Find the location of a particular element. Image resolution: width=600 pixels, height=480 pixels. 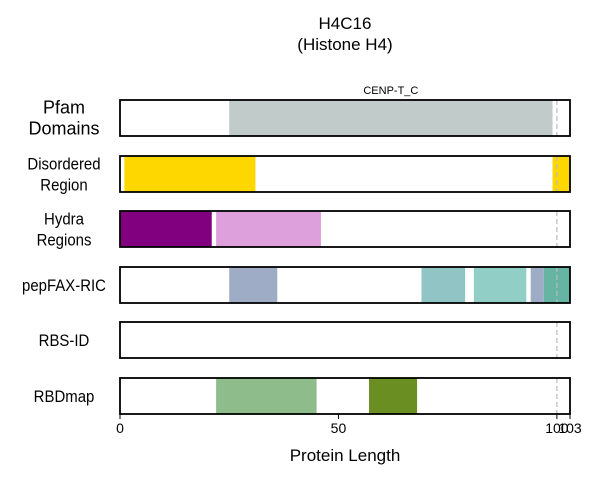

track-2-label-line-0: Hydra is located at coordinates (64, 220).